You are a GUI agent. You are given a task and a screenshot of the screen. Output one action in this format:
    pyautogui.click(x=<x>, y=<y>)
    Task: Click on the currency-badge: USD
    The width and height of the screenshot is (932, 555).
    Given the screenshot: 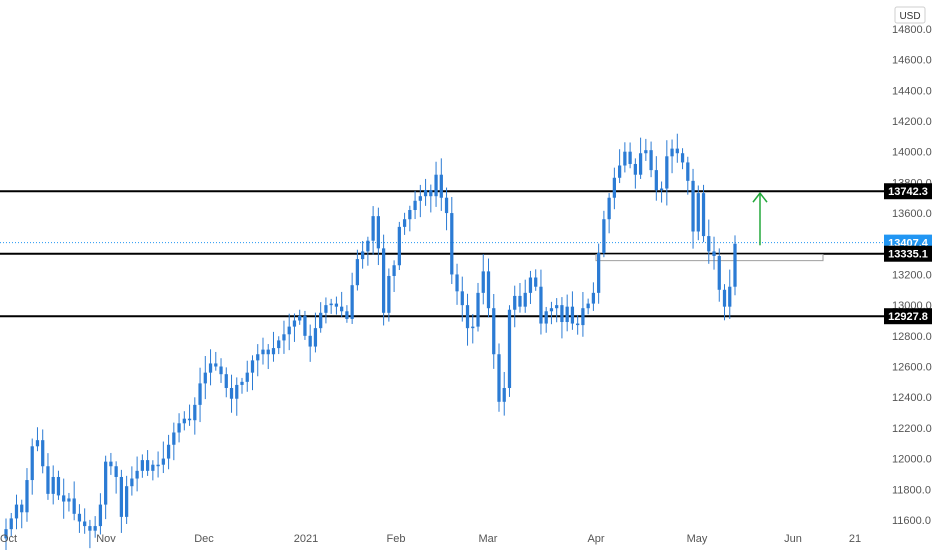 What is the action you would take?
    pyautogui.click(x=910, y=15)
    